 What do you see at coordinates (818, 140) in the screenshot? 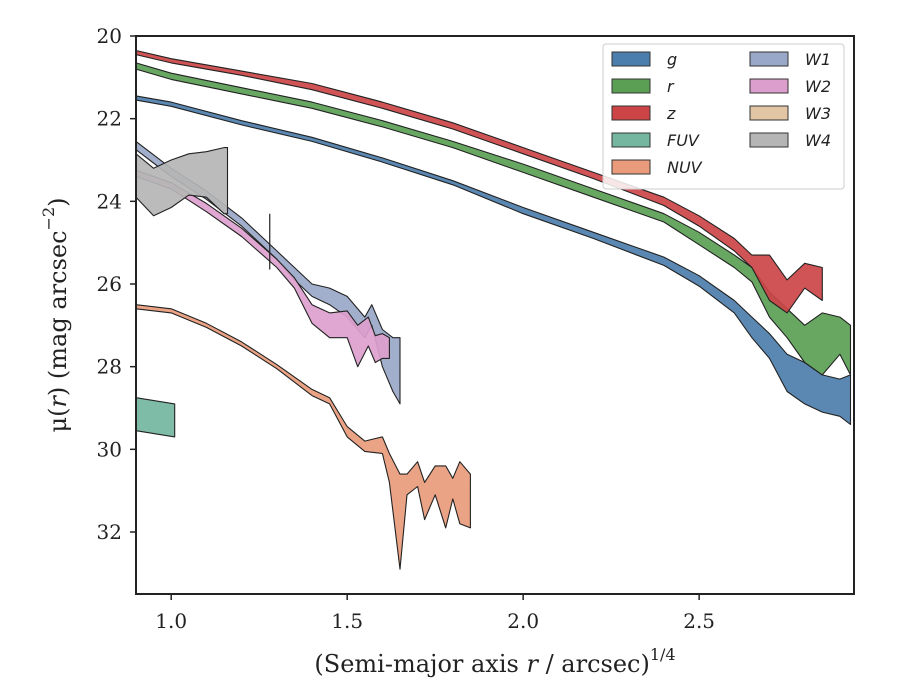
I see `legend-label-w4: W4` at bounding box center [818, 140].